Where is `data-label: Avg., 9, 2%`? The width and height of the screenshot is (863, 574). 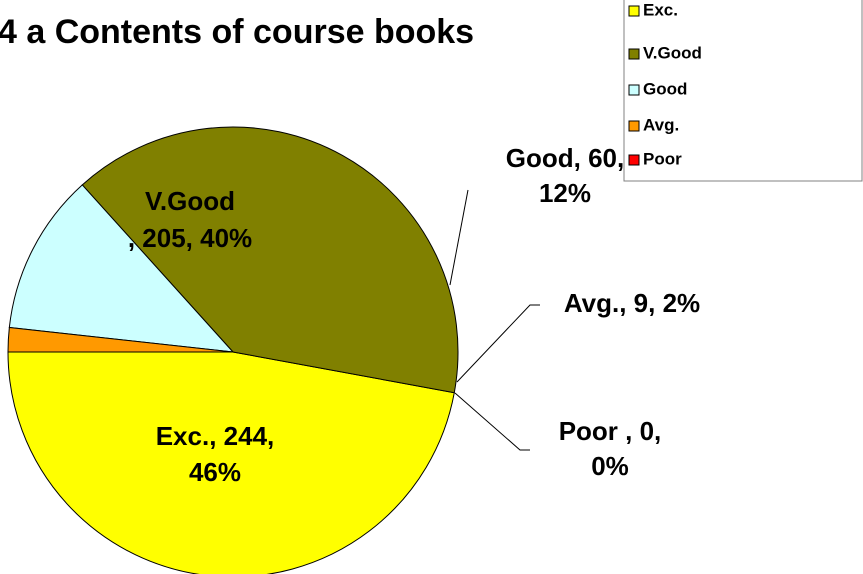
data-label: Avg., 9, 2% is located at coordinates (632, 303).